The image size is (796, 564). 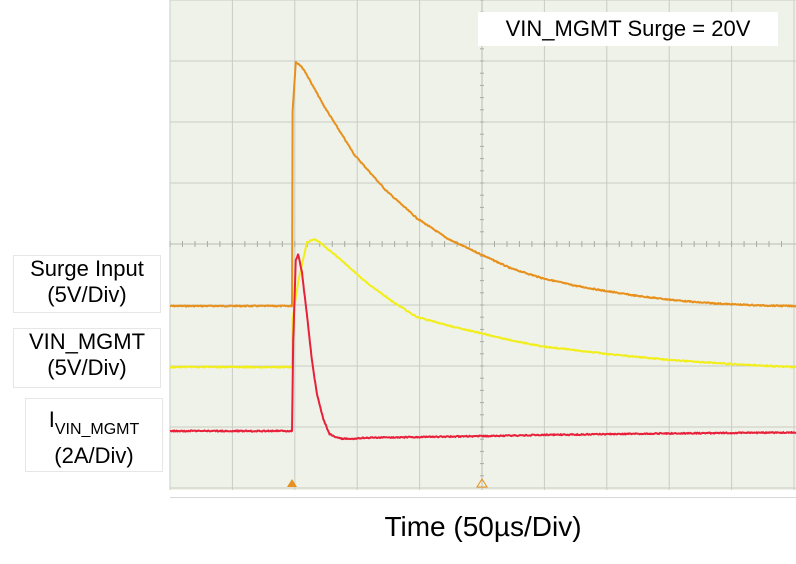 I want to click on vin-mgmt-label: VIN_MGMT (5V/Div), so click(x=87, y=358).